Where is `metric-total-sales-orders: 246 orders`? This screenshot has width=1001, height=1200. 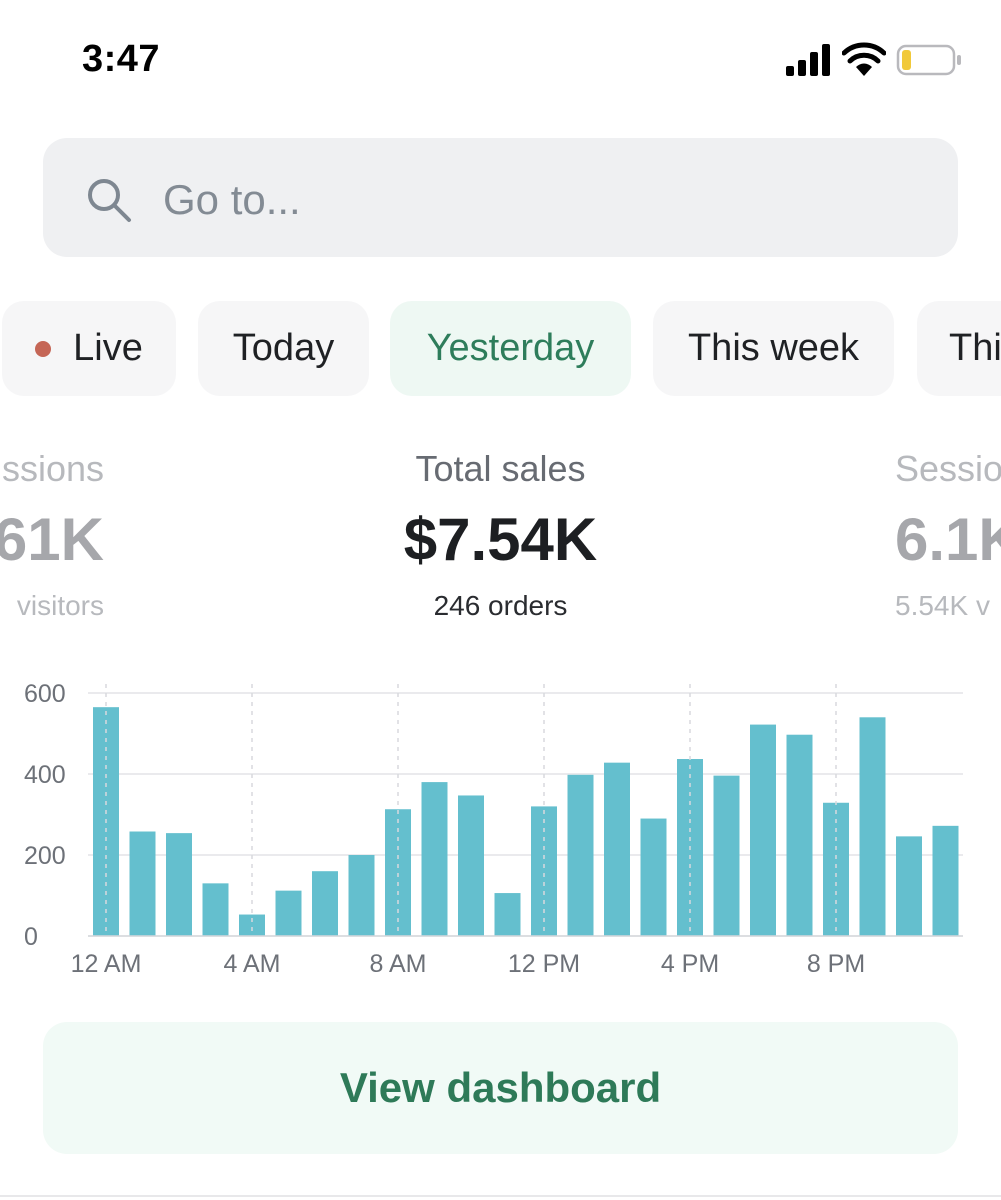 metric-total-sales-orders: 246 orders is located at coordinates (500, 605).